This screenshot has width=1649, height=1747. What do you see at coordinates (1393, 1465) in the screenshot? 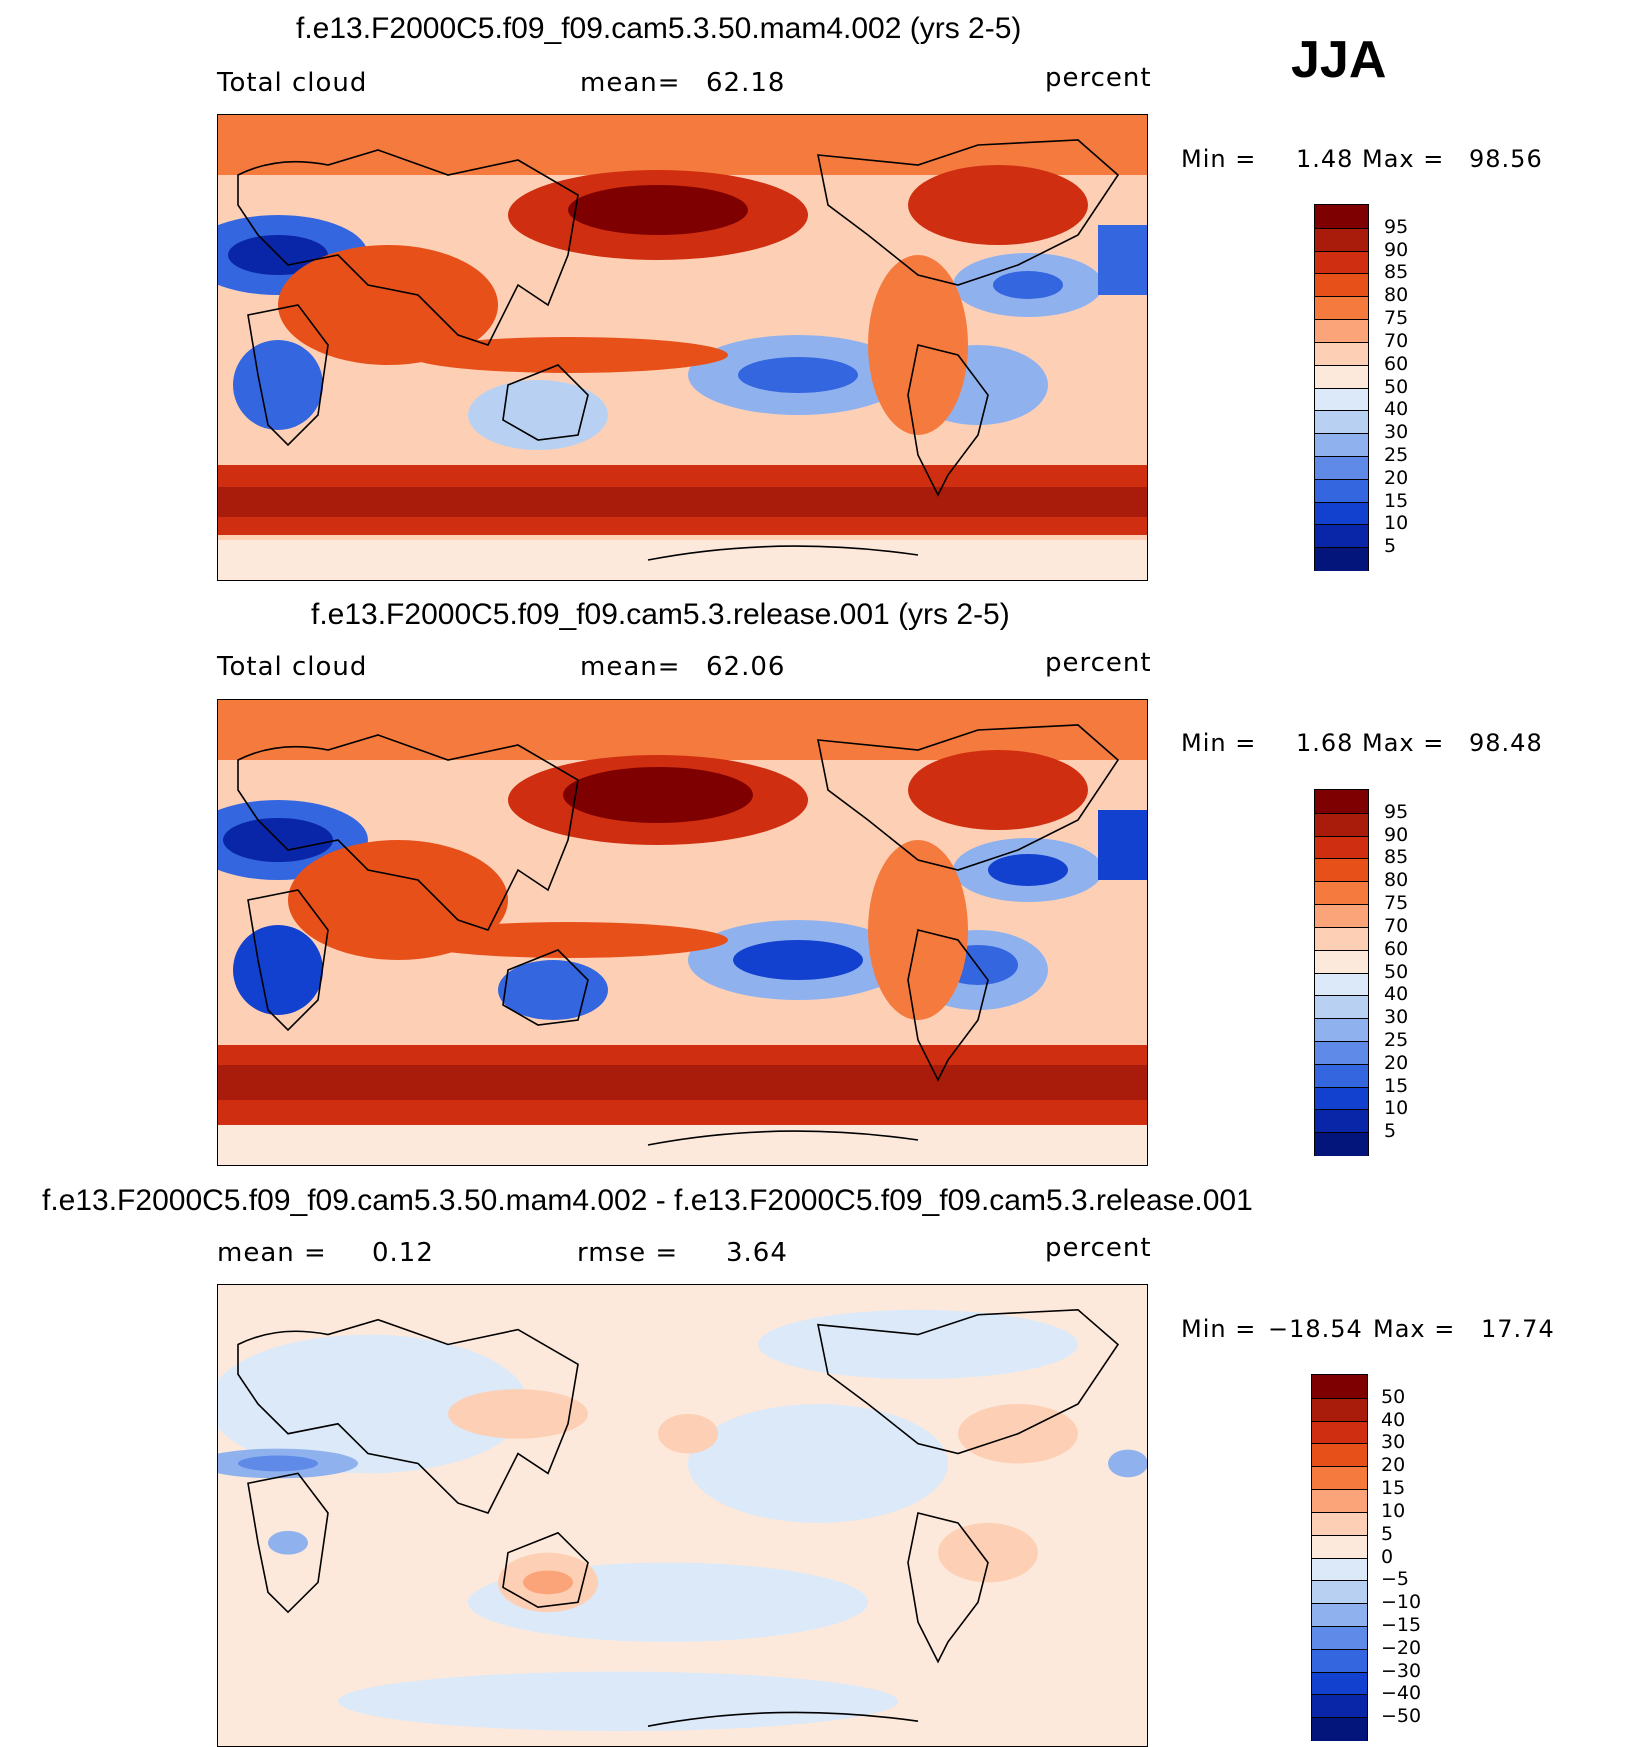
I see `panel-bottom-colorbar-label: 20` at bounding box center [1393, 1465].